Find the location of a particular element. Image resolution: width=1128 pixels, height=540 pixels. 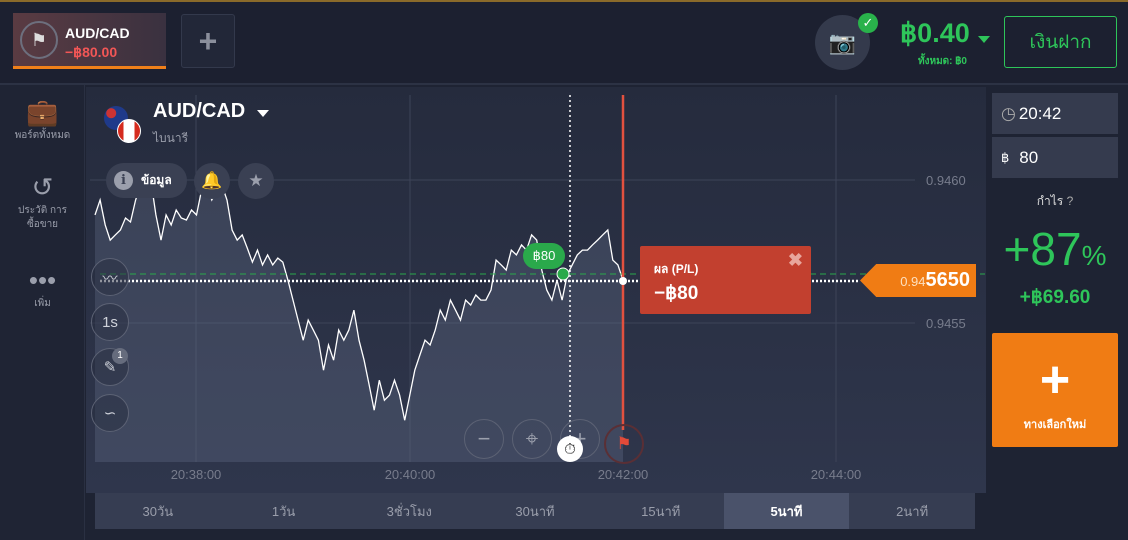

currency-symbol: ฿ is located at coordinates (1005, 157).